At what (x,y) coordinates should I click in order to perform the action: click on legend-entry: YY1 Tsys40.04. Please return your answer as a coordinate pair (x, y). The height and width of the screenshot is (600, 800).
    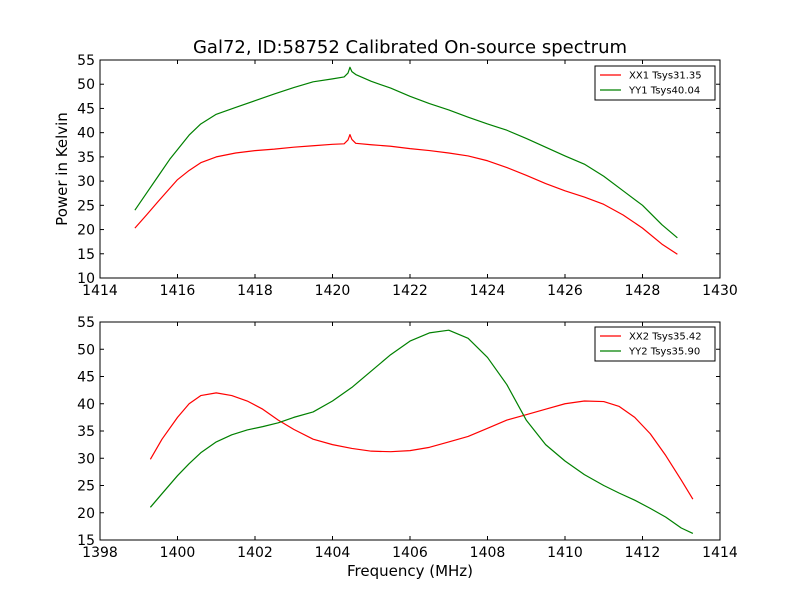
    Looking at the image, I should click on (664, 91).